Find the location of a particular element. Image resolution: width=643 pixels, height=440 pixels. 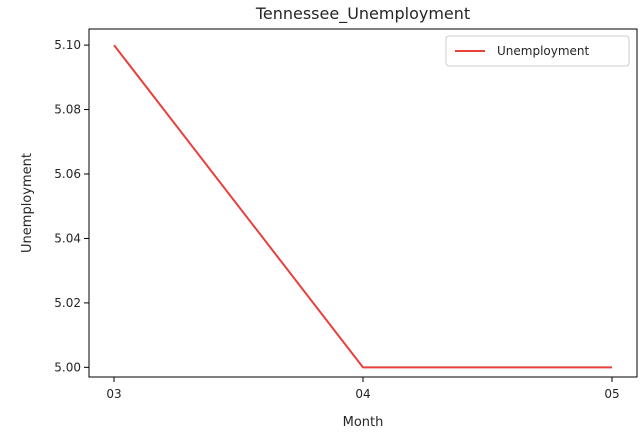

y-tick-label: 5.04 is located at coordinates (67, 238).